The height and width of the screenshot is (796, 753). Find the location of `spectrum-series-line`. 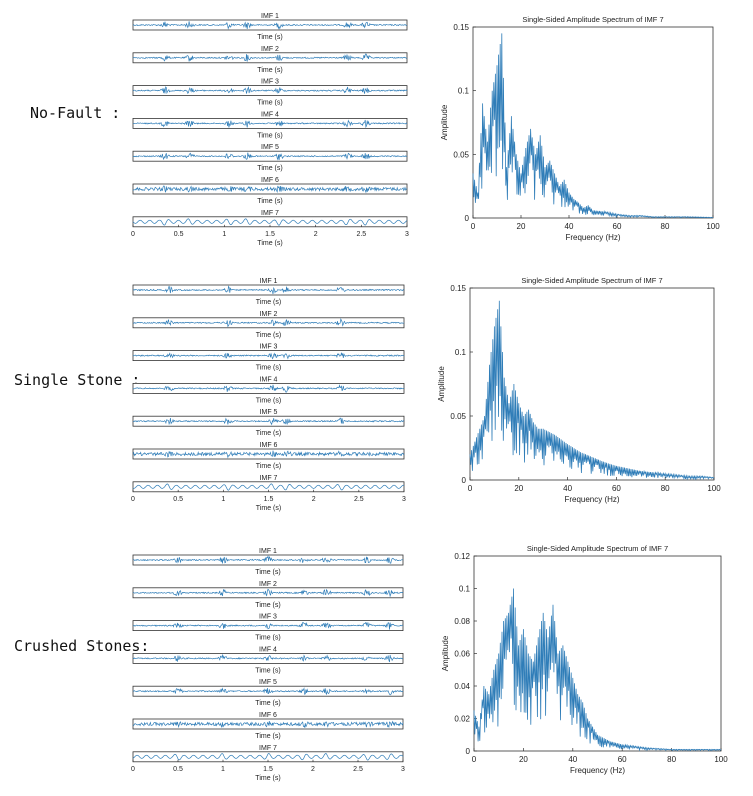

spectrum-series-line is located at coordinates (597, 670).